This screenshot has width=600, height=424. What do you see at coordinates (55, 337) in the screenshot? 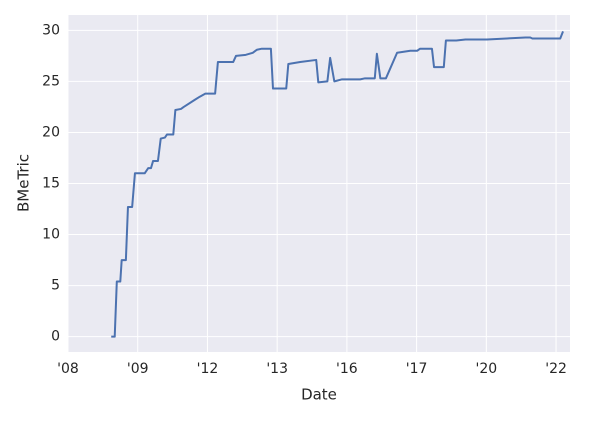
I see `y-tick-label: 0` at bounding box center [55, 337].